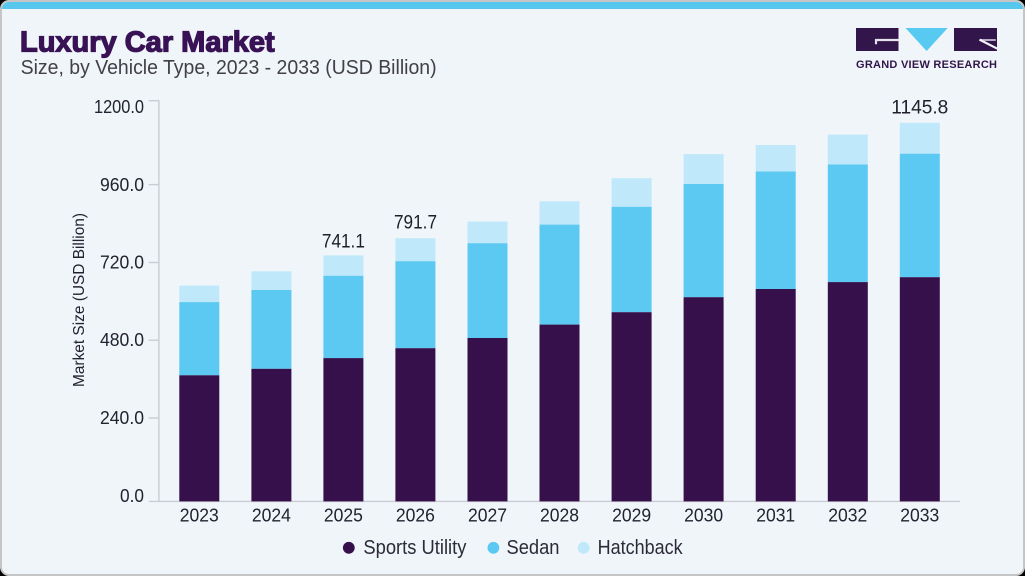  Describe the element at coordinates (919, 107) in the screenshot. I see `svg-text: 1145.8` at that location.